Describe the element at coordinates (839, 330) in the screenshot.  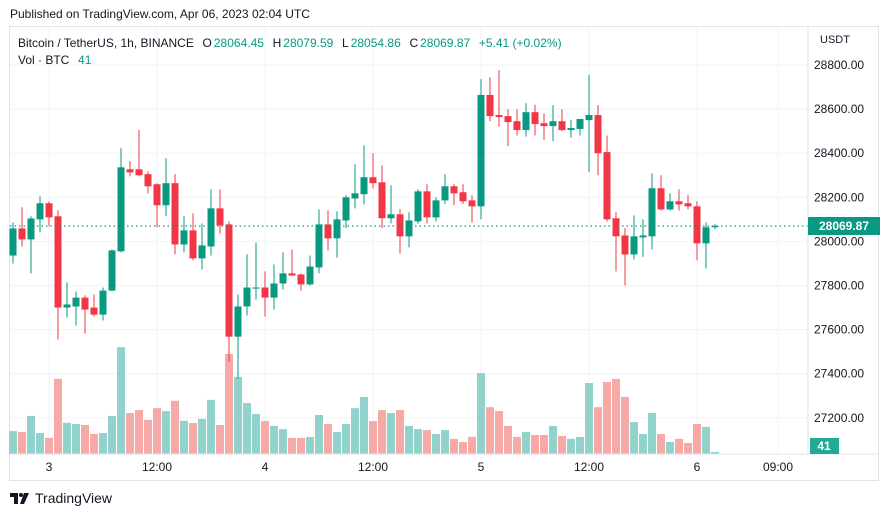
I see `price-tick-label: 27600.00` at that location.